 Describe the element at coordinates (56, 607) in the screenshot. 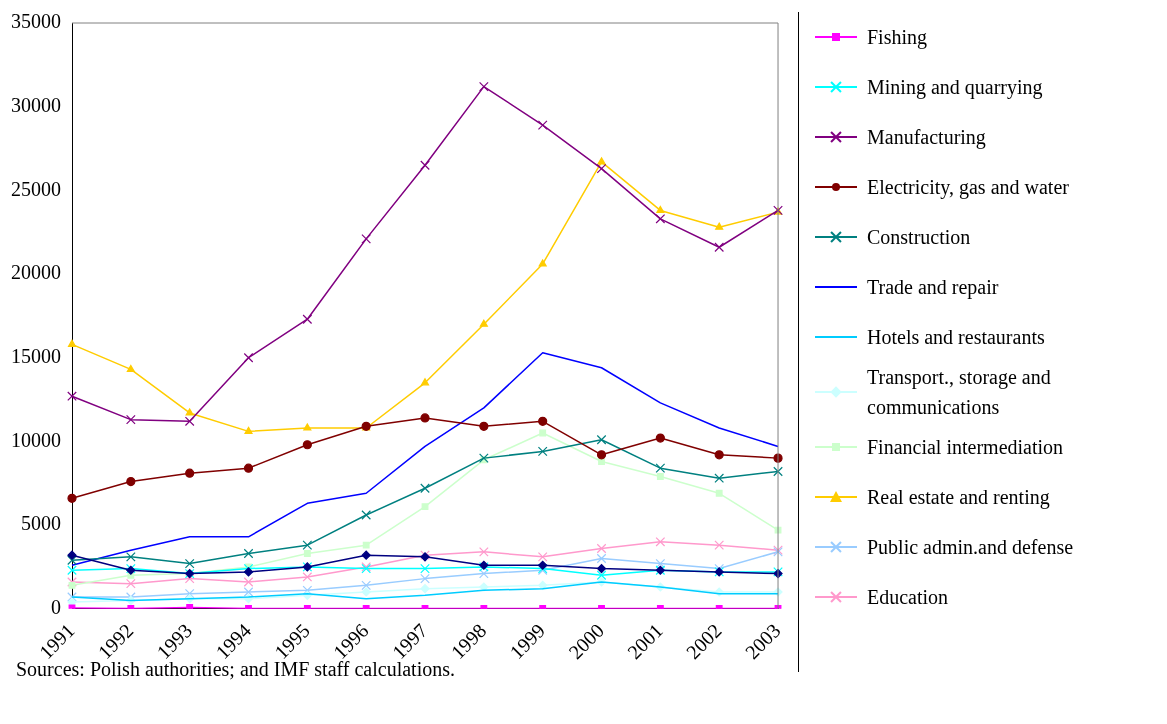

I see `y-tick-label: 0` at that location.